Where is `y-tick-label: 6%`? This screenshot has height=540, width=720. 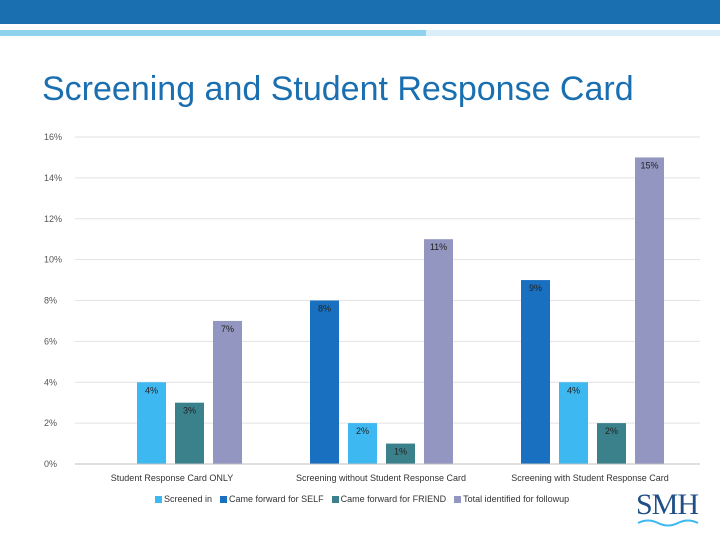
y-tick-label: 6% is located at coordinates (50, 341).